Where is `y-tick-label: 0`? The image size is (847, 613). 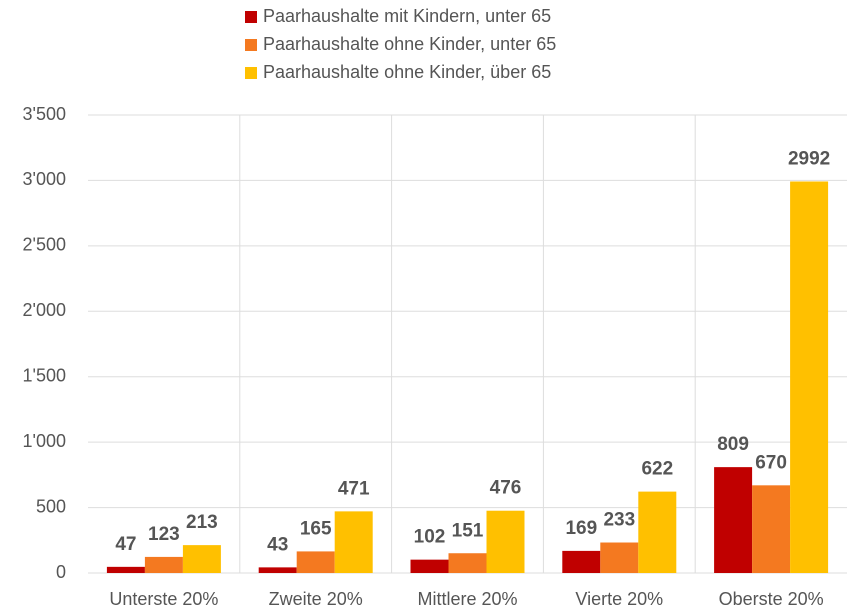 y-tick-label: 0 is located at coordinates (61, 572).